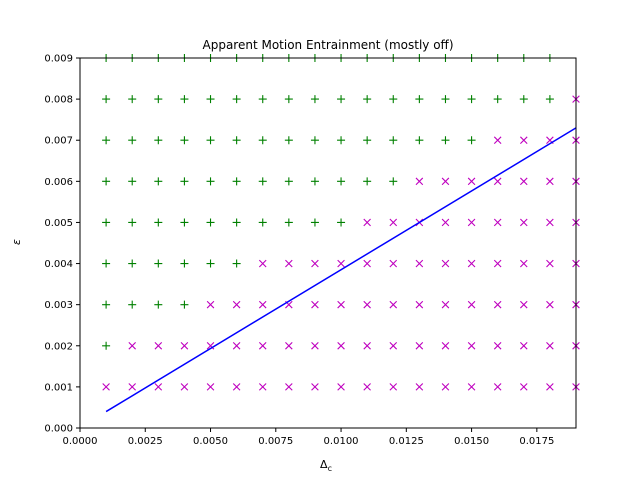  I want to click on y-tick-label: 0.003, so click(58, 305).